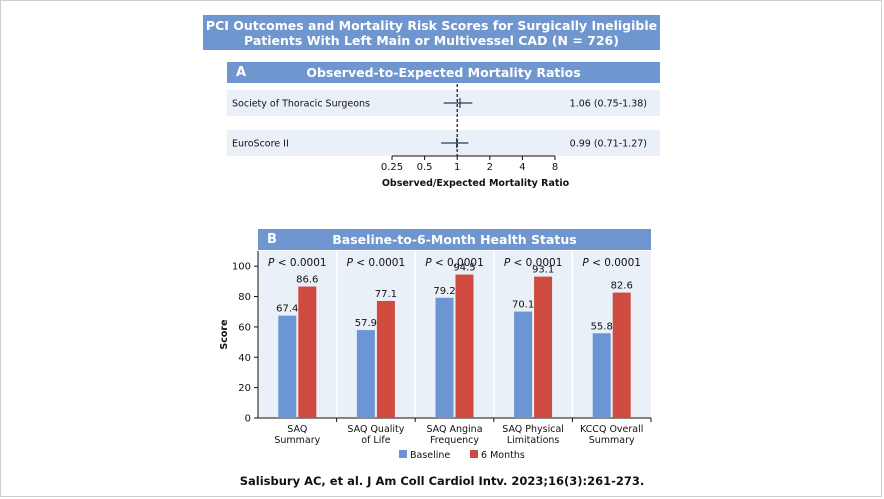 The image size is (884, 499). What do you see at coordinates (457, 167) in the screenshot?
I see `forest-x-tick-label: 1` at bounding box center [457, 167].